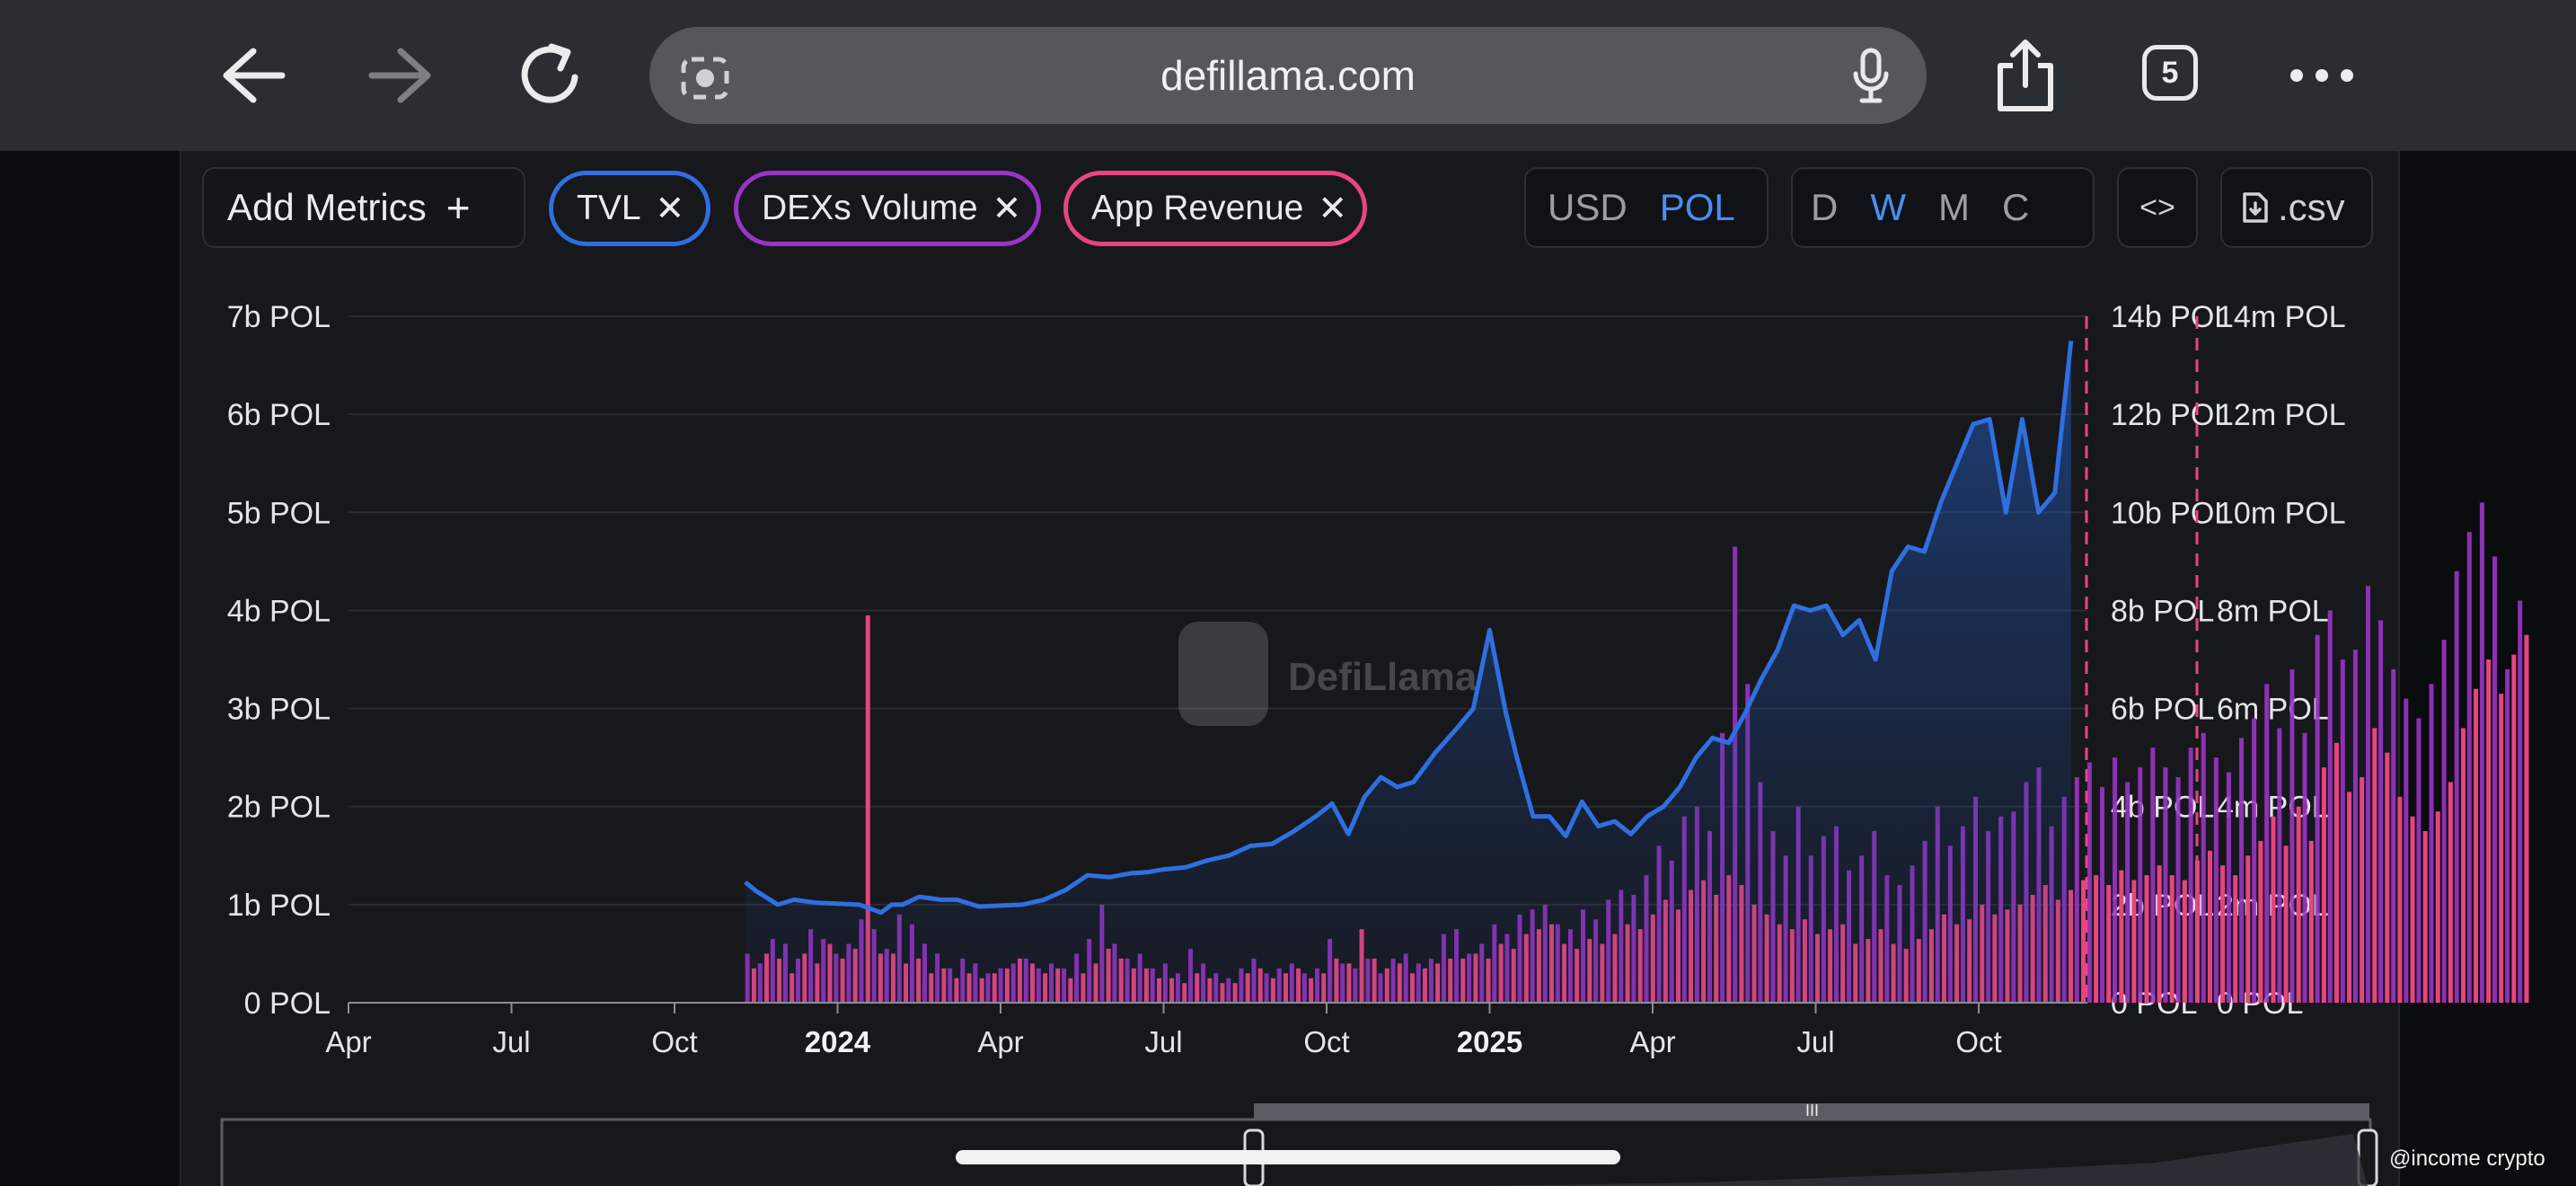 This screenshot has height=1186, width=2576. Describe the element at coordinates (1588, 207) in the screenshot. I see `currency-option-usd: USD` at that location.